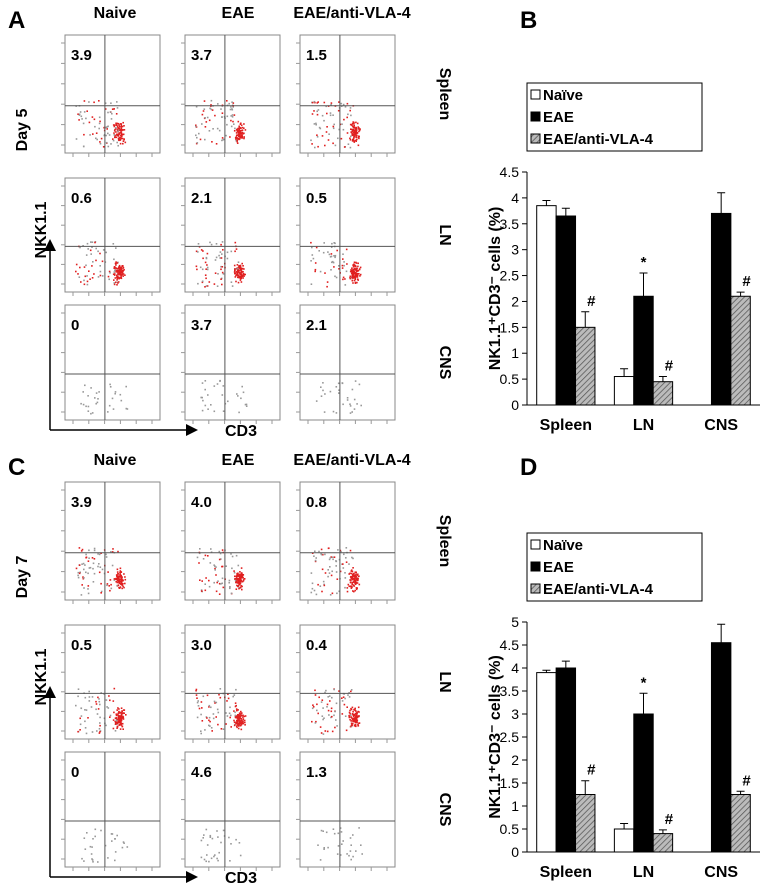 This screenshot has height=890, width=774. I want to click on flow-plot: 3.7, so click(231, 364).